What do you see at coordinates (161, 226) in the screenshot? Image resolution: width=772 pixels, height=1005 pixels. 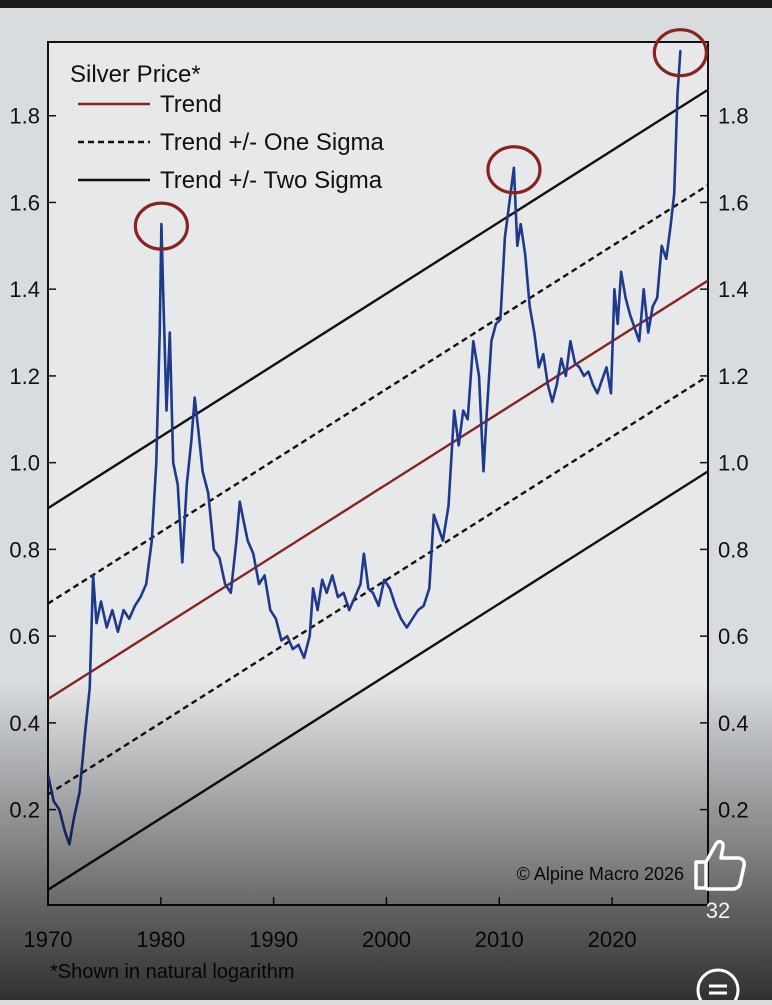 I see `peak-highlight-circle` at bounding box center [161, 226].